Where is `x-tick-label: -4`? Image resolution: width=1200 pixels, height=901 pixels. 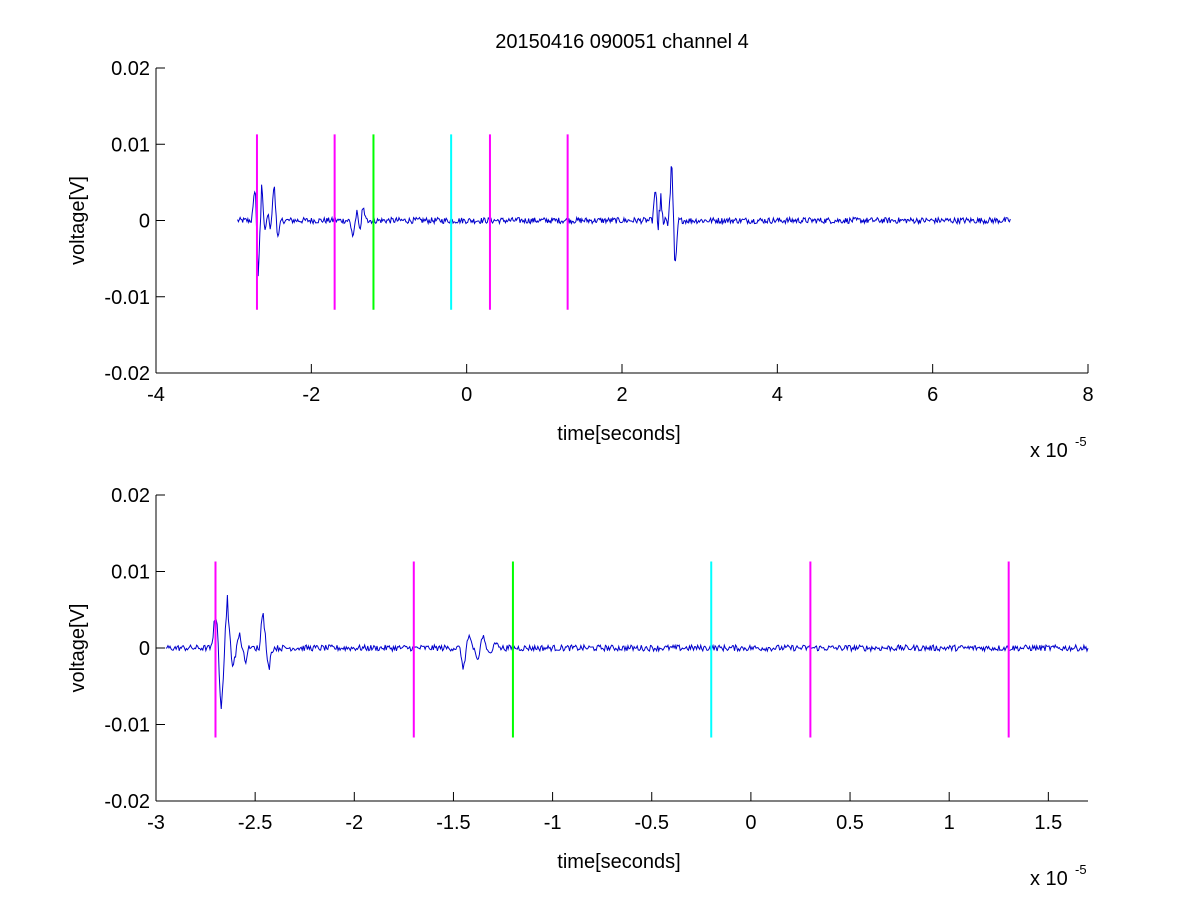 x-tick-label: -4 is located at coordinates (156, 395).